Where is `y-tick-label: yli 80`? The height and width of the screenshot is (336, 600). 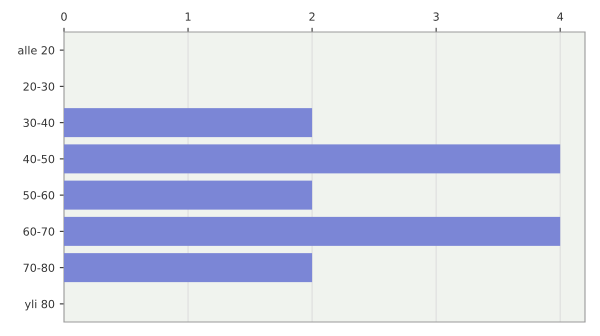 y-tick-label: yli 80 is located at coordinates (39, 305).